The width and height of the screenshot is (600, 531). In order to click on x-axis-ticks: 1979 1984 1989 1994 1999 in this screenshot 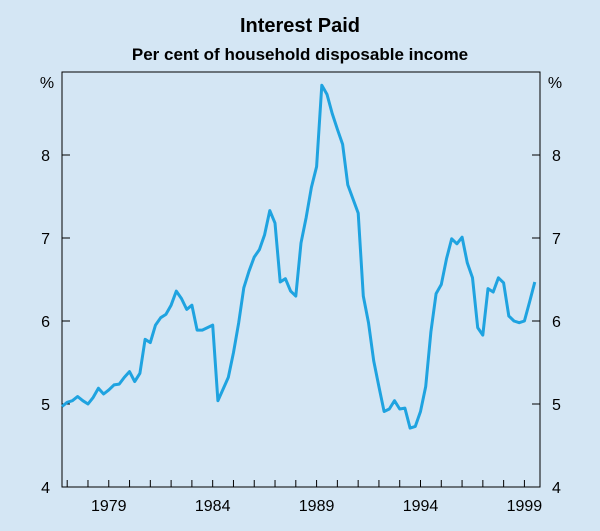, I will do `click(304, 497)`.